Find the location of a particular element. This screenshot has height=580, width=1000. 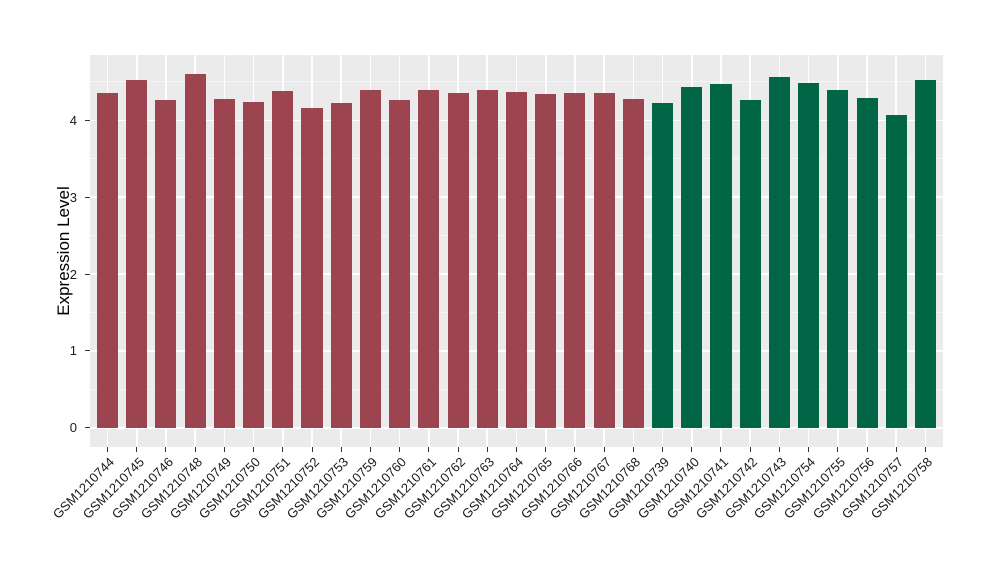

y-axis-title: Expression Level is located at coordinates (63, 251).